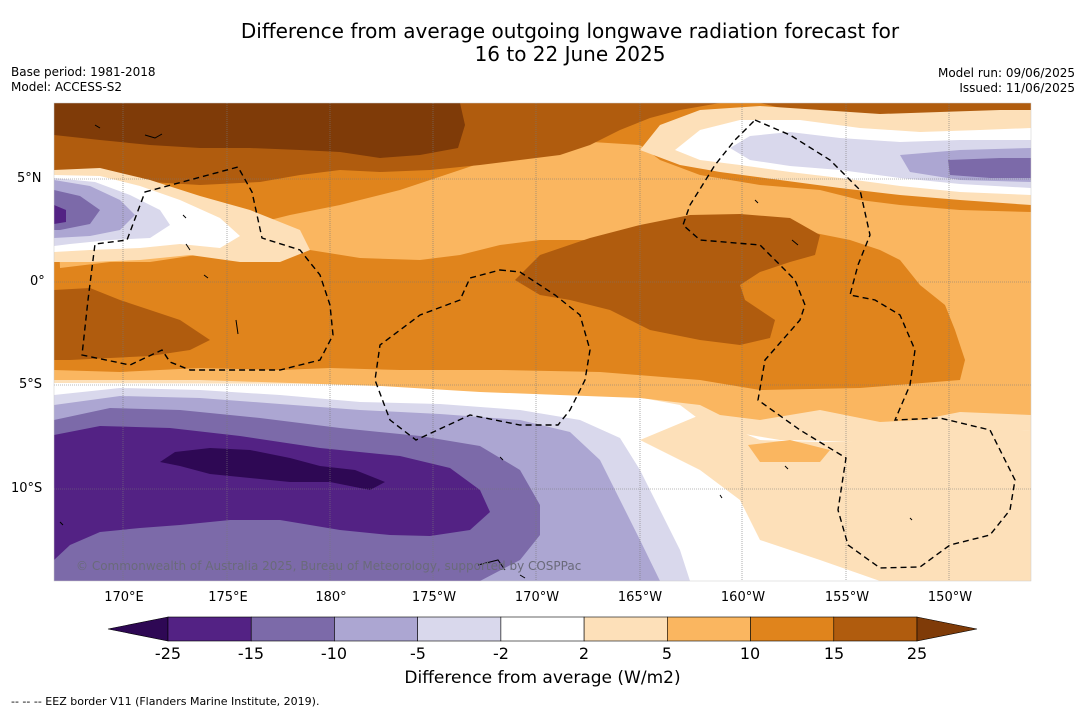 The width and height of the screenshot is (1085, 713). Describe the element at coordinates (138, 629) in the screenshot. I see `colorbar-extend-min` at that location.